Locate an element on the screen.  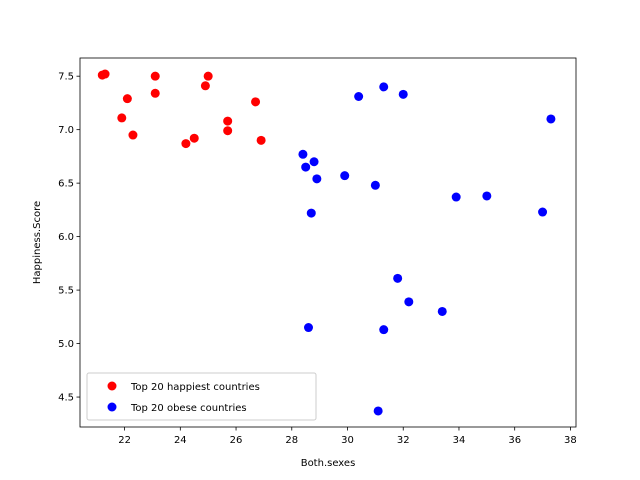
y-tick-label: 5.5 is located at coordinates (66, 291).